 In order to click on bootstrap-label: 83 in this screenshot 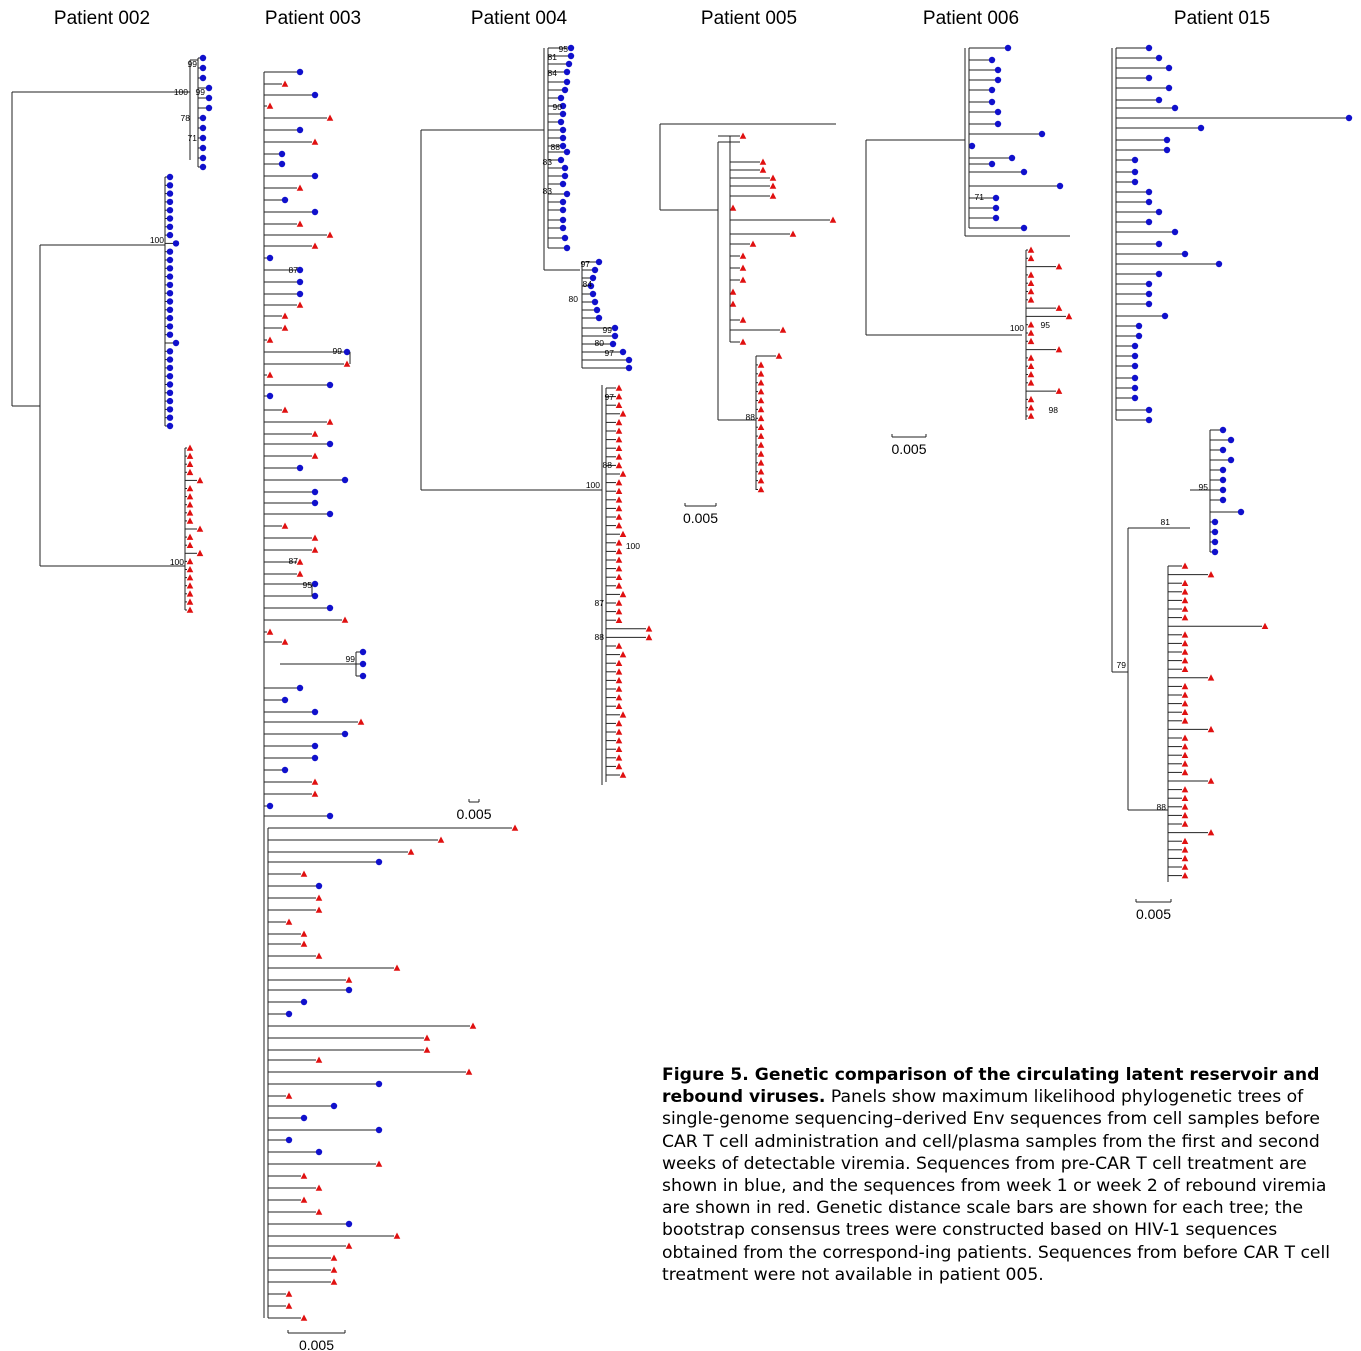, I will do `click(548, 191)`.